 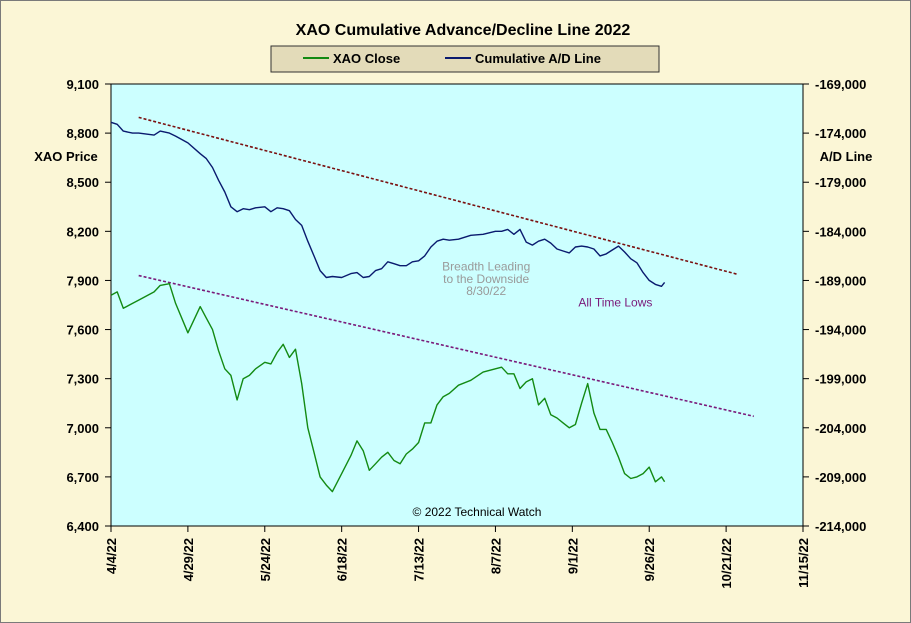 What do you see at coordinates (82, 182) in the screenshot?
I see `y-tick-label-left: 8,500` at bounding box center [82, 182].